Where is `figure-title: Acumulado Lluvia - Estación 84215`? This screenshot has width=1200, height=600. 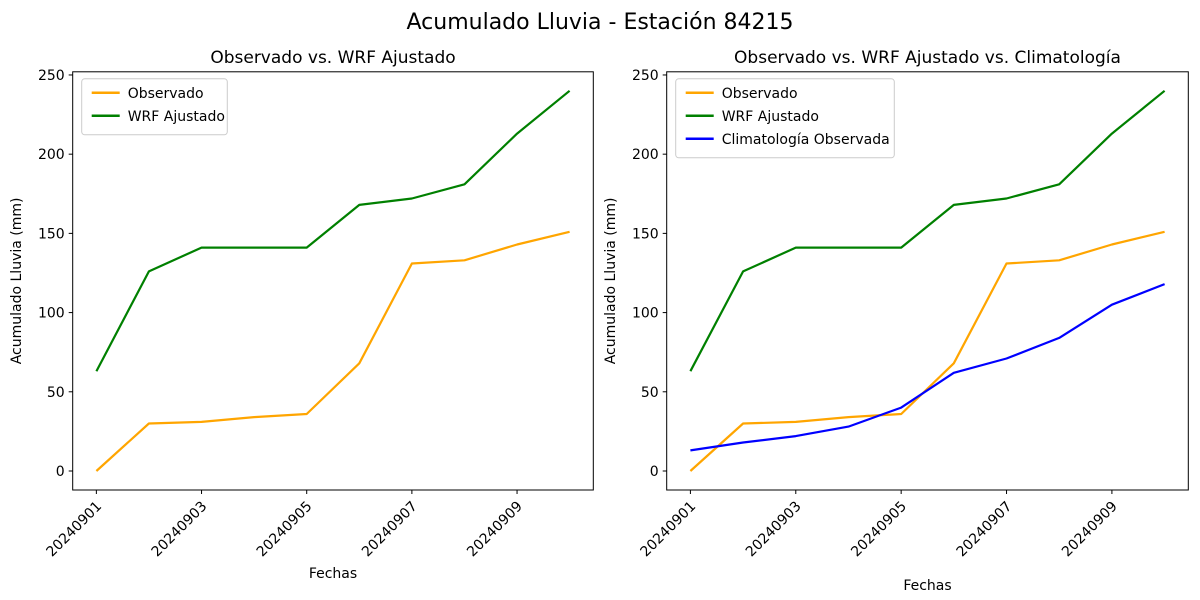 figure-title: Acumulado Lluvia - Estación 84215 is located at coordinates (600, 22).